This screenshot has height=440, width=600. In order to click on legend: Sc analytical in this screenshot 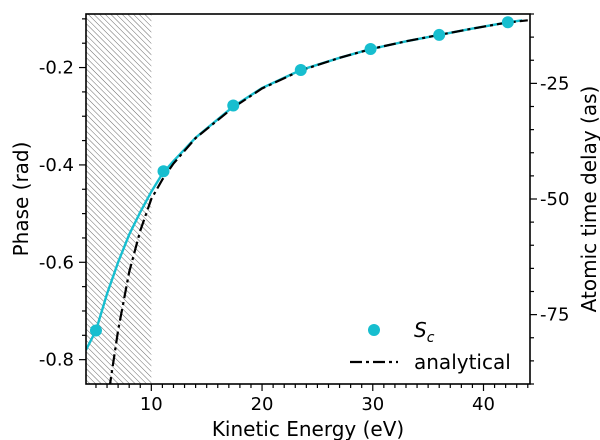, I will do `click(430, 346)`.